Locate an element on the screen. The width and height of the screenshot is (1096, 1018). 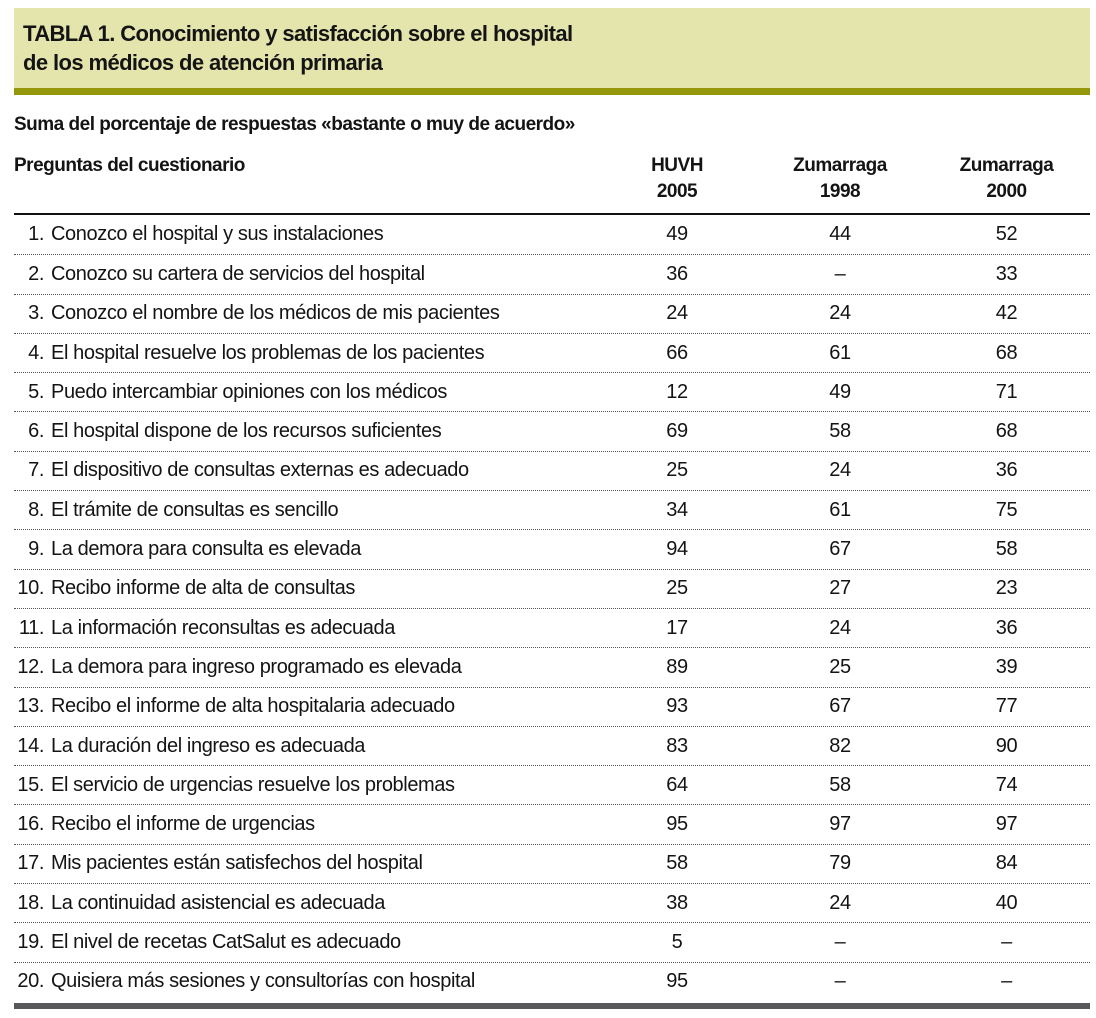
question-number: 19. is located at coordinates (30, 941).